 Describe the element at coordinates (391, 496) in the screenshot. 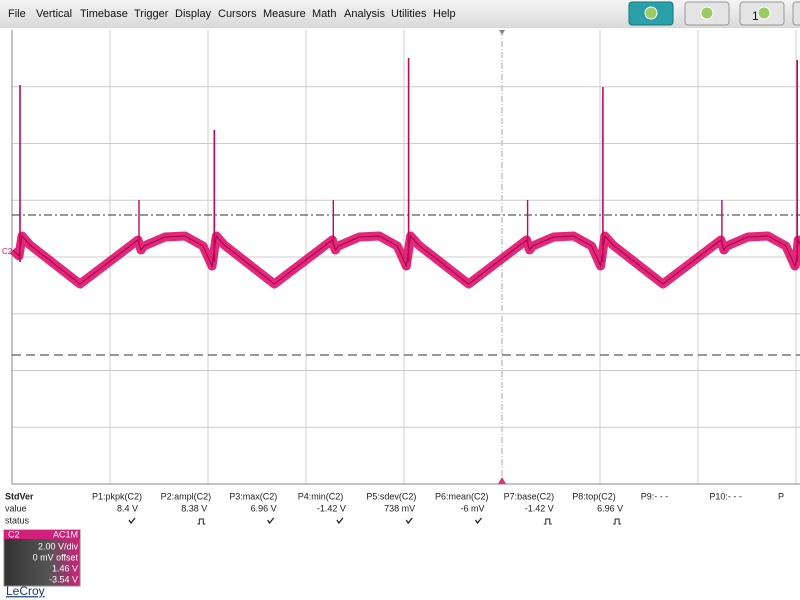

I see `column-header: P5:sdev(C2)` at that location.